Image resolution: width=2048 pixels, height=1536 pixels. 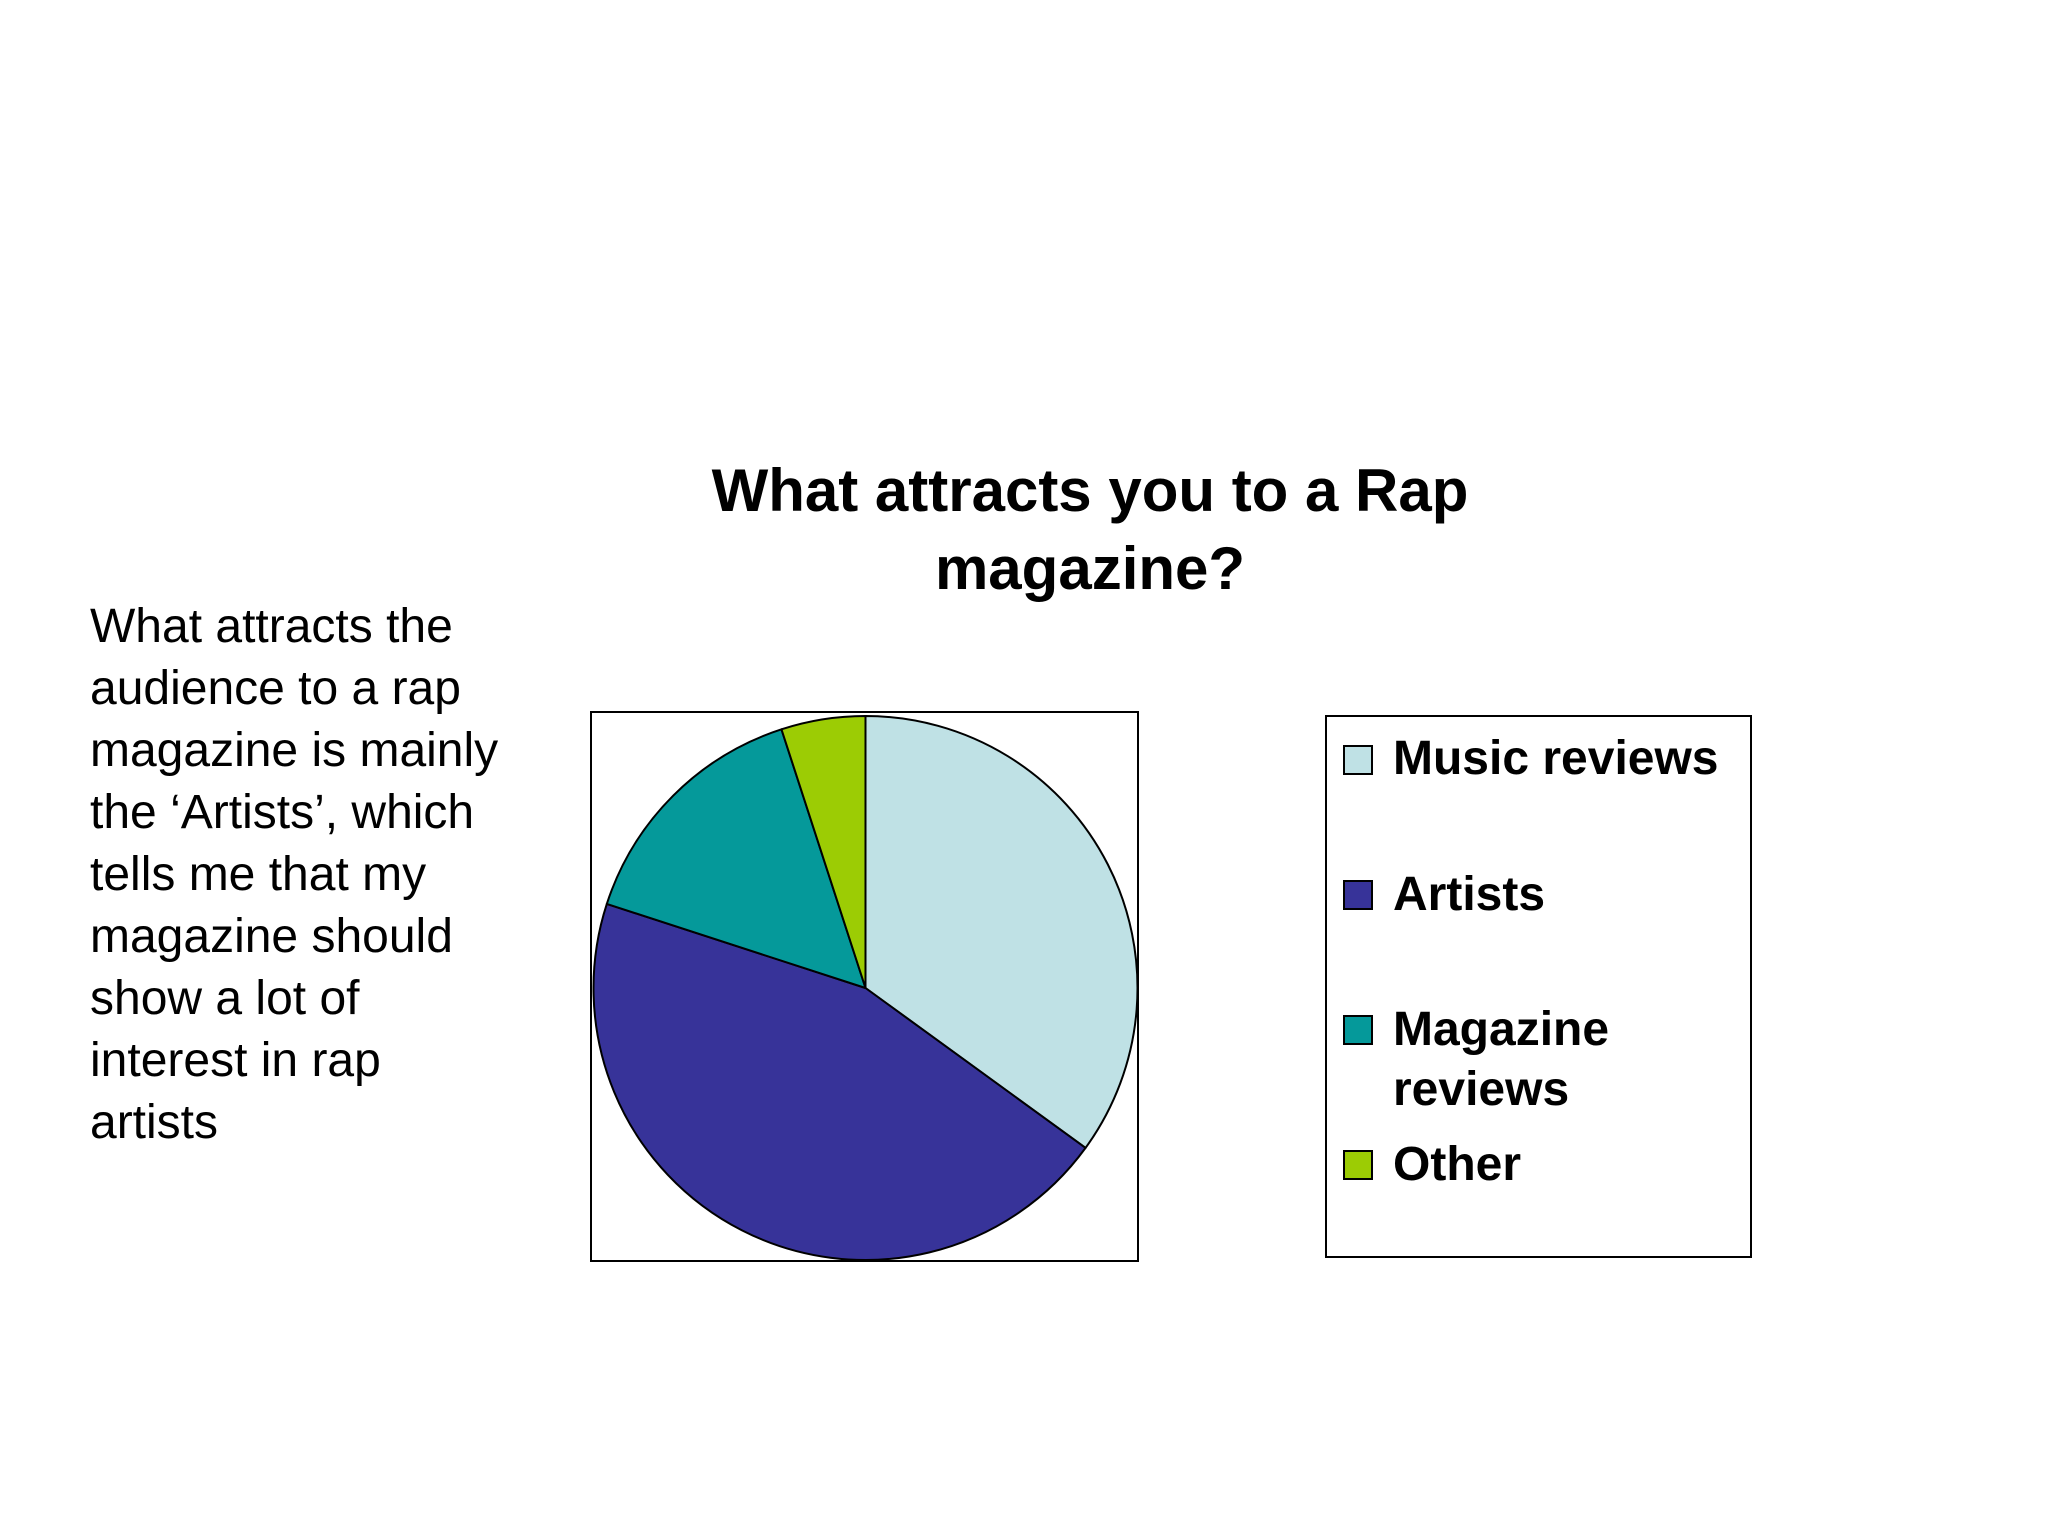 What do you see at coordinates (1358, 895) in the screenshot?
I see `legend-swatch-artists` at bounding box center [1358, 895].